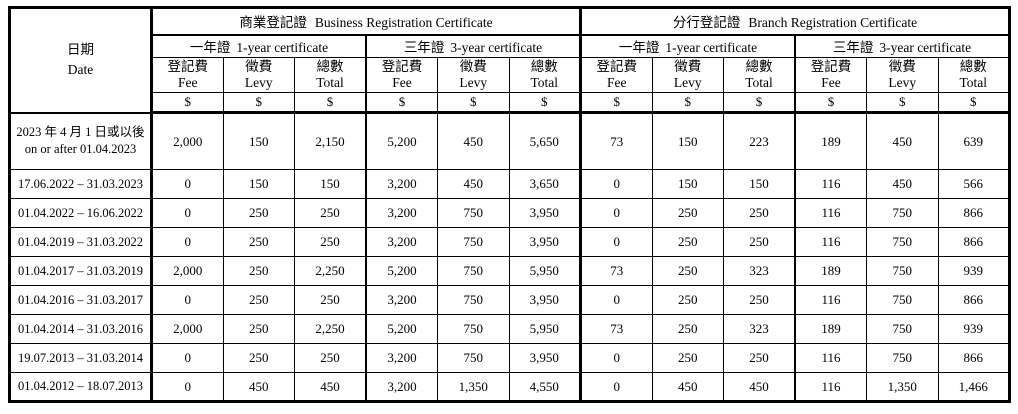  What do you see at coordinates (688, 46) in the screenshot?
I see `branch-1year-header: 一年證 1-year certificate` at bounding box center [688, 46].